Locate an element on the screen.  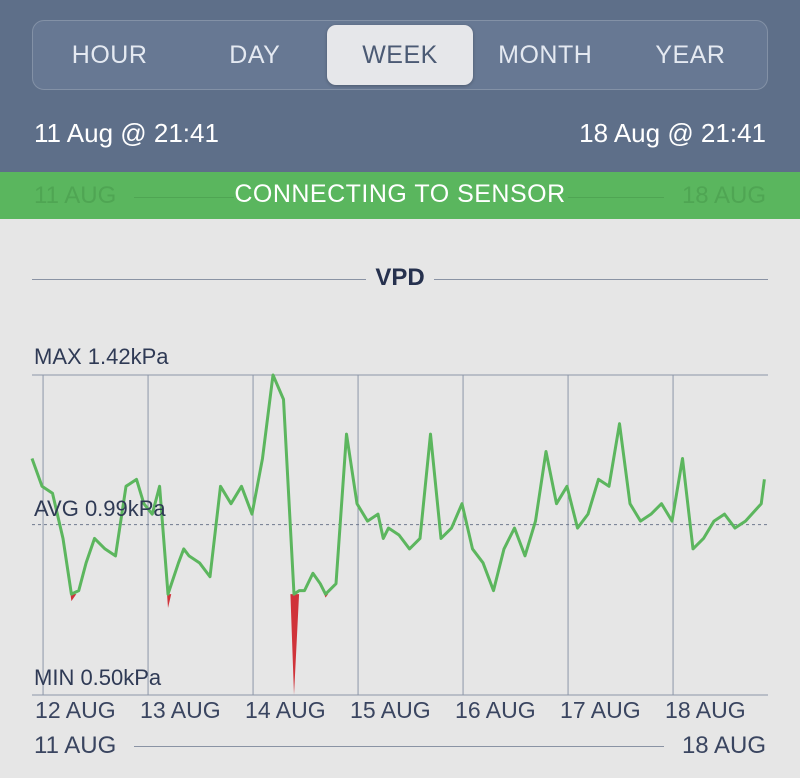
banner-message: CONNECTING TO SENSOR is located at coordinates (400, 194).